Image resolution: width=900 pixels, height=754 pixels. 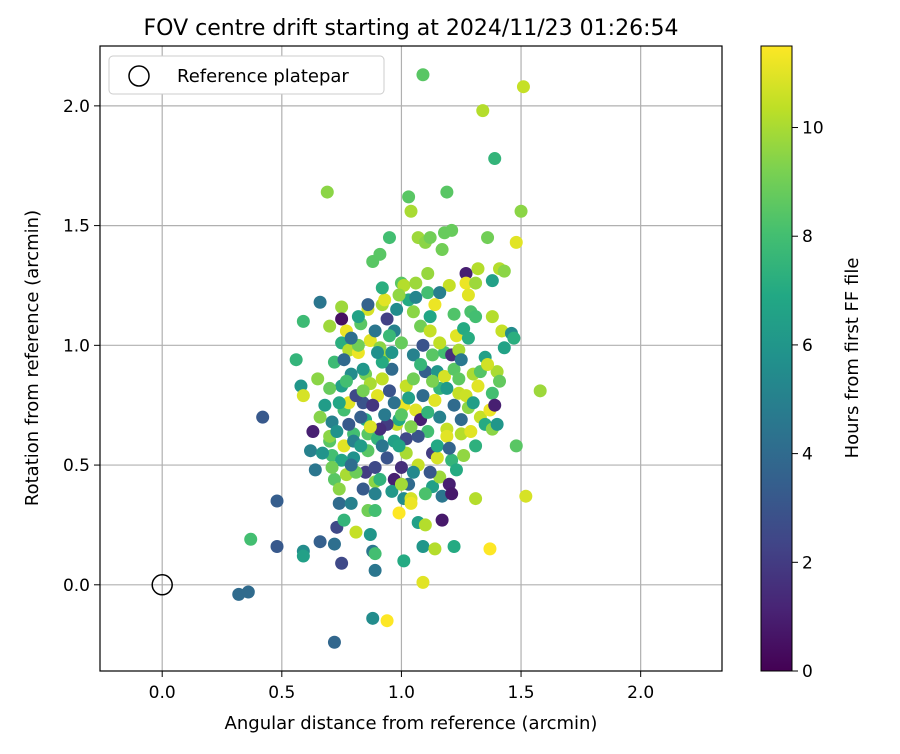 I want to click on legend-label: Reference platepar, so click(x=263, y=76).